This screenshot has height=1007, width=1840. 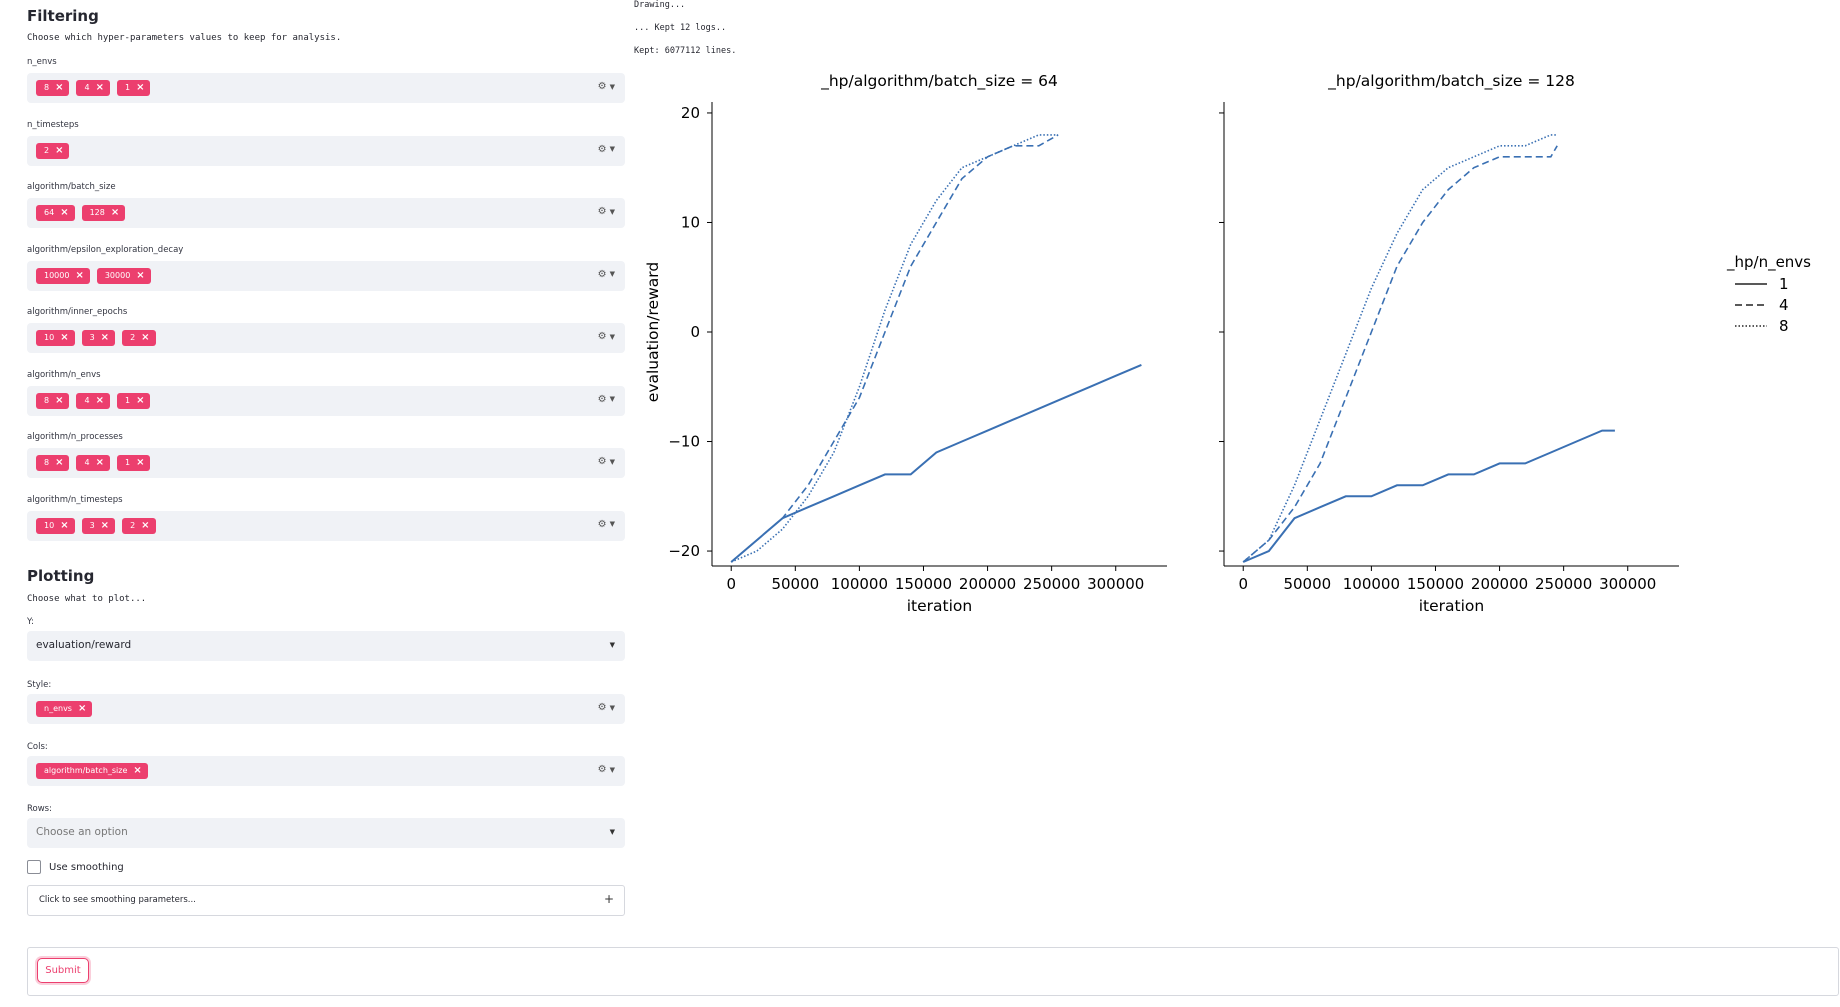 I want to click on filter-multiselect: 64 × 128 × ⚙ ▼, so click(x=326, y=213).